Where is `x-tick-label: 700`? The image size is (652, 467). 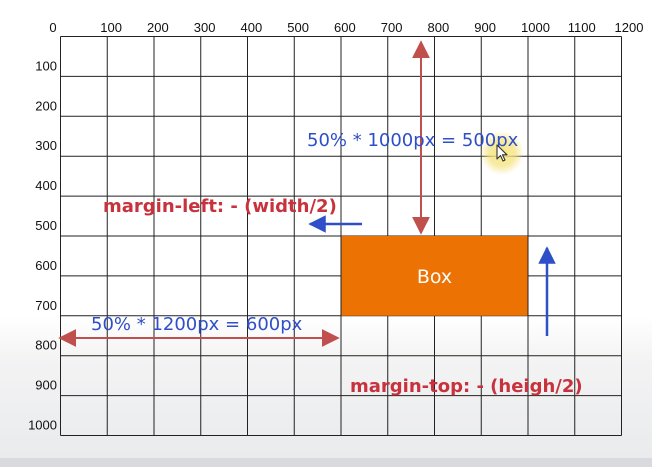 x-tick-label: 700 is located at coordinates (392, 27).